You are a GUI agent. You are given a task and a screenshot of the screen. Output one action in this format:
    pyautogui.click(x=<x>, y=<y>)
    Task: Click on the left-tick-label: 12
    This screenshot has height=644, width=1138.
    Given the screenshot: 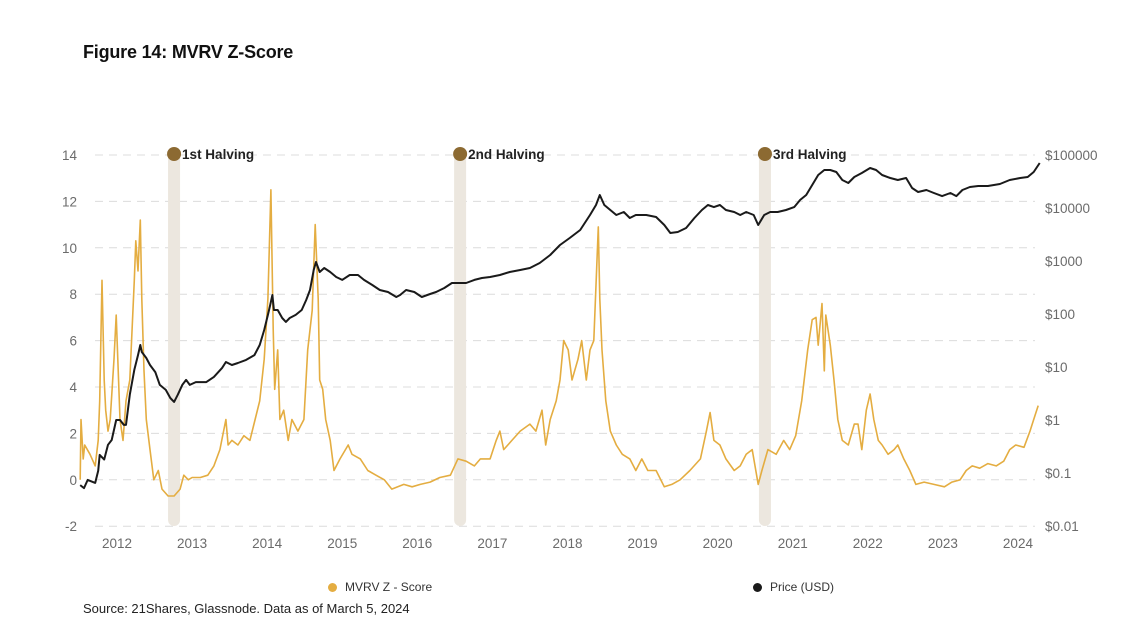 What is the action you would take?
    pyautogui.click(x=69, y=201)
    